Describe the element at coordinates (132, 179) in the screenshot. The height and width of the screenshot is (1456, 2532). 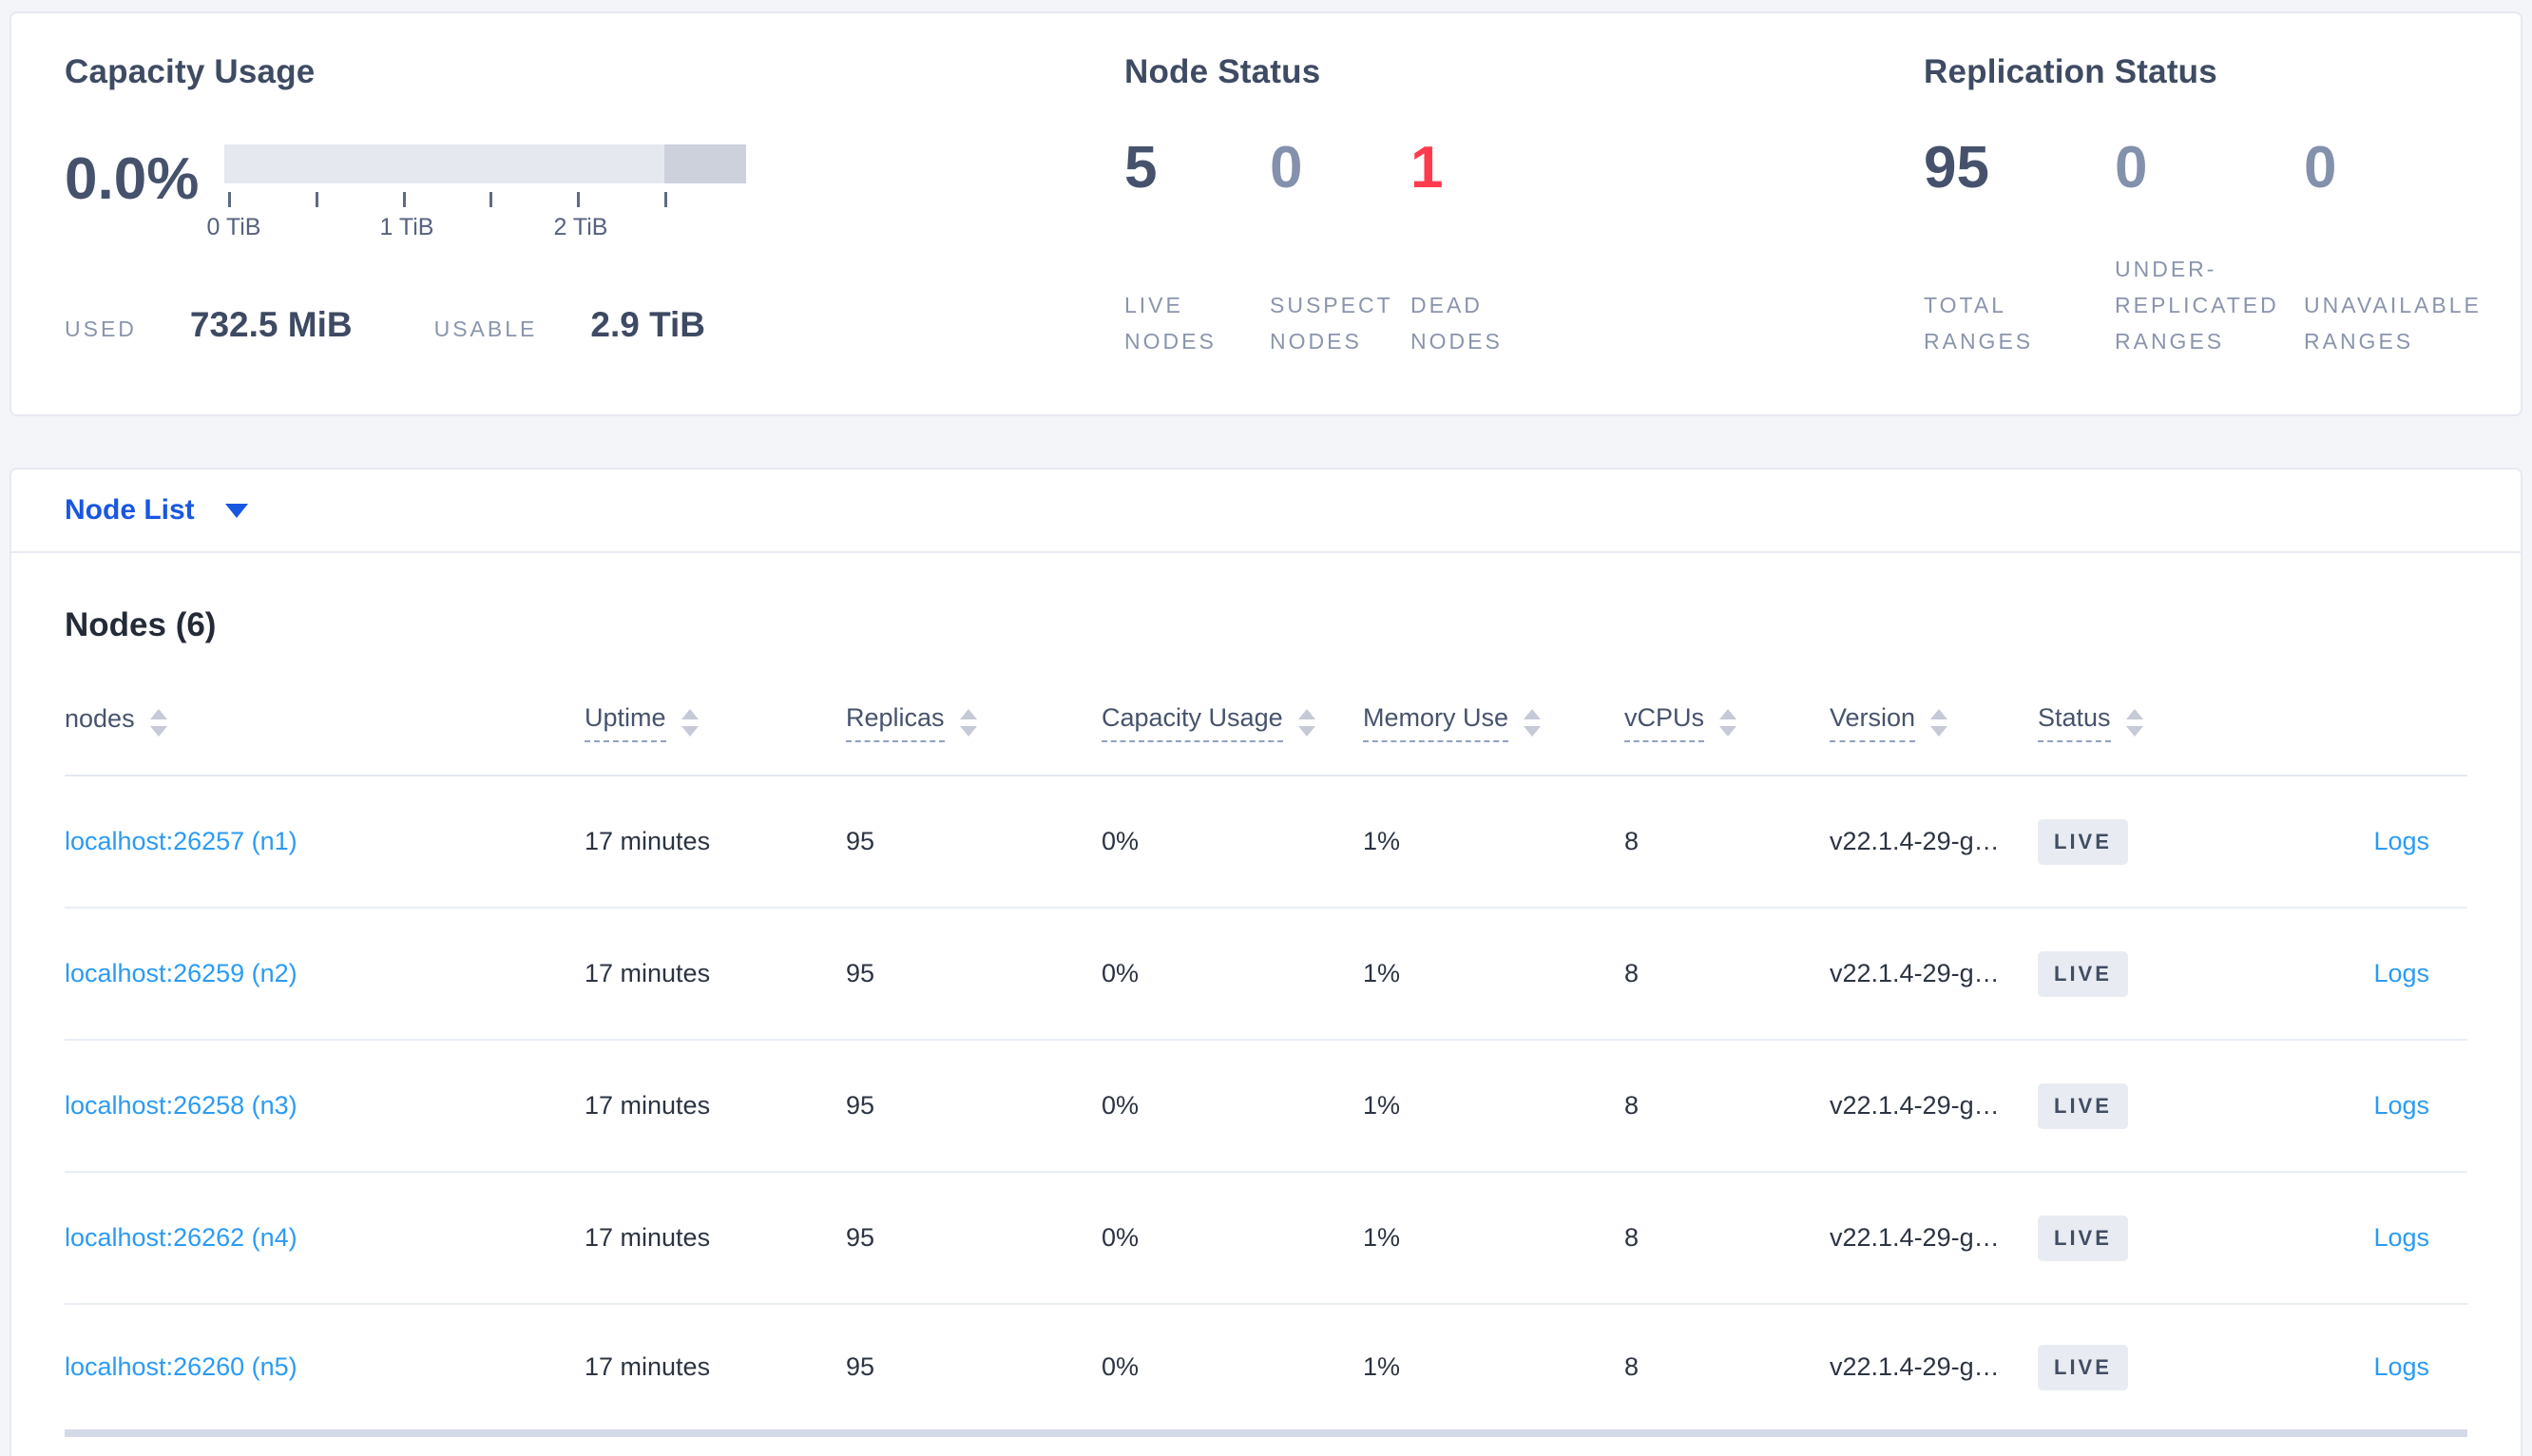
I see `capacity-percent-value: 0.0%` at that location.